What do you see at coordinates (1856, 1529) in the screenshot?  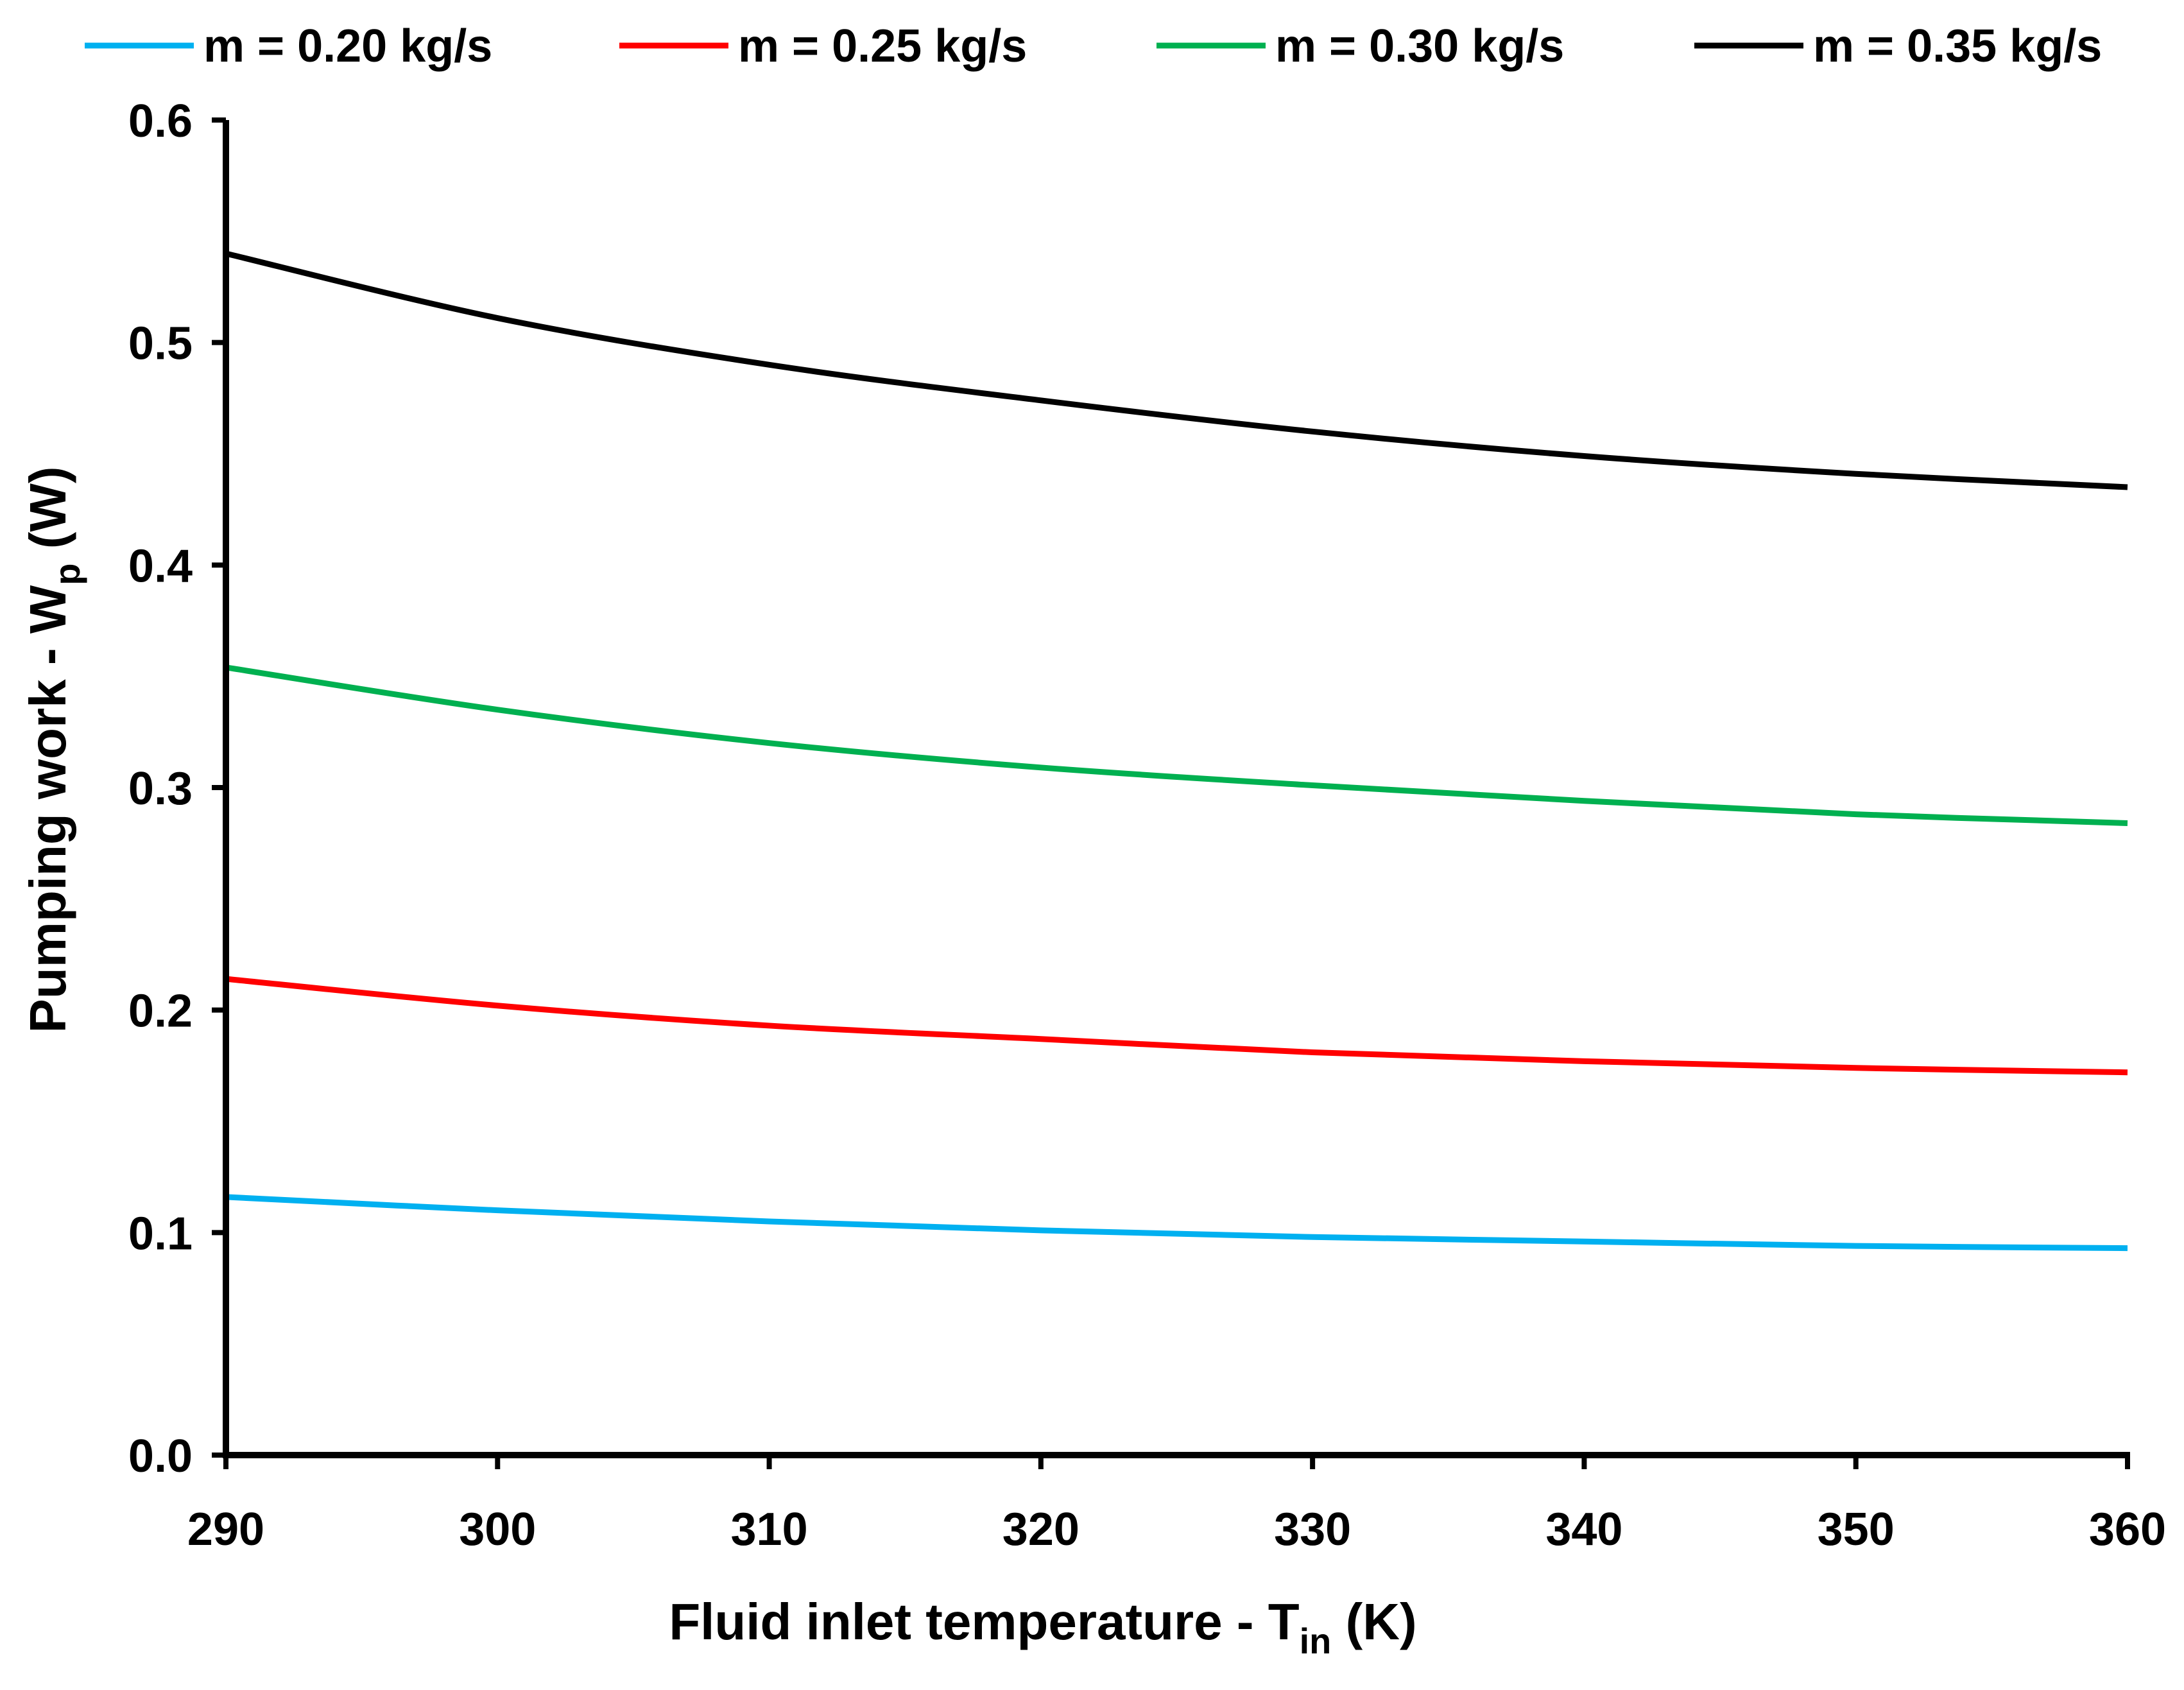 I see `x-tick-label: 350` at bounding box center [1856, 1529].